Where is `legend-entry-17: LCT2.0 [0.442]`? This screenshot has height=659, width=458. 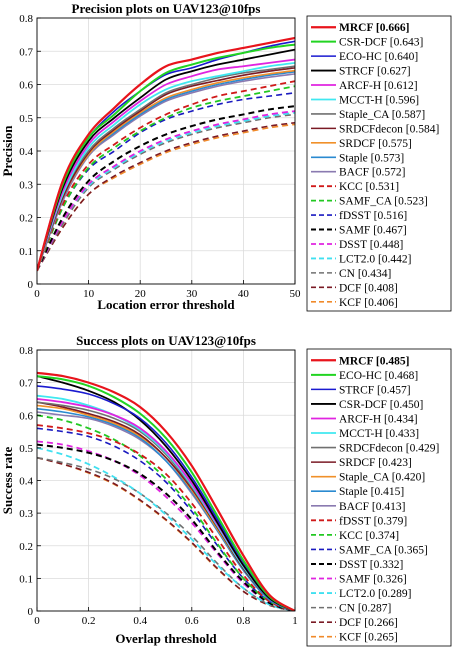
legend-entry-17: LCT2.0 [0.442] is located at coordinates (375, 259).